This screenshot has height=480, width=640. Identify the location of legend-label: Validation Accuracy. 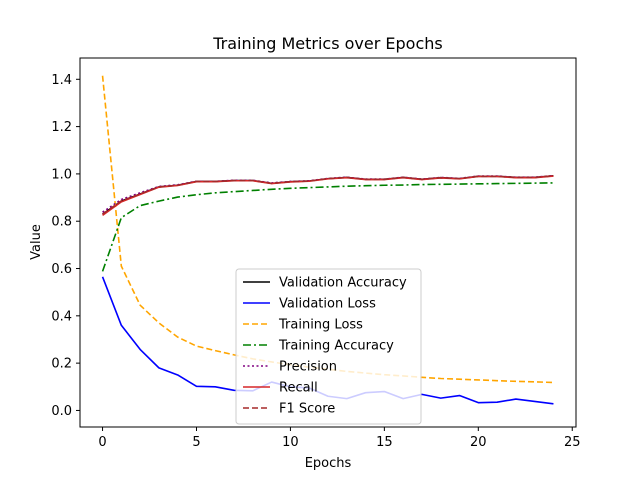
(343, 283).